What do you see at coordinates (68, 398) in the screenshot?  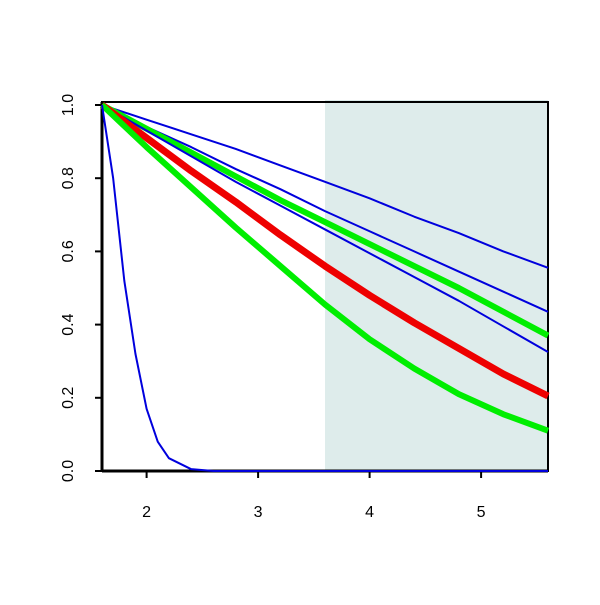 I see `y-tick-label: 0.2` at bounding box center [68, 398].